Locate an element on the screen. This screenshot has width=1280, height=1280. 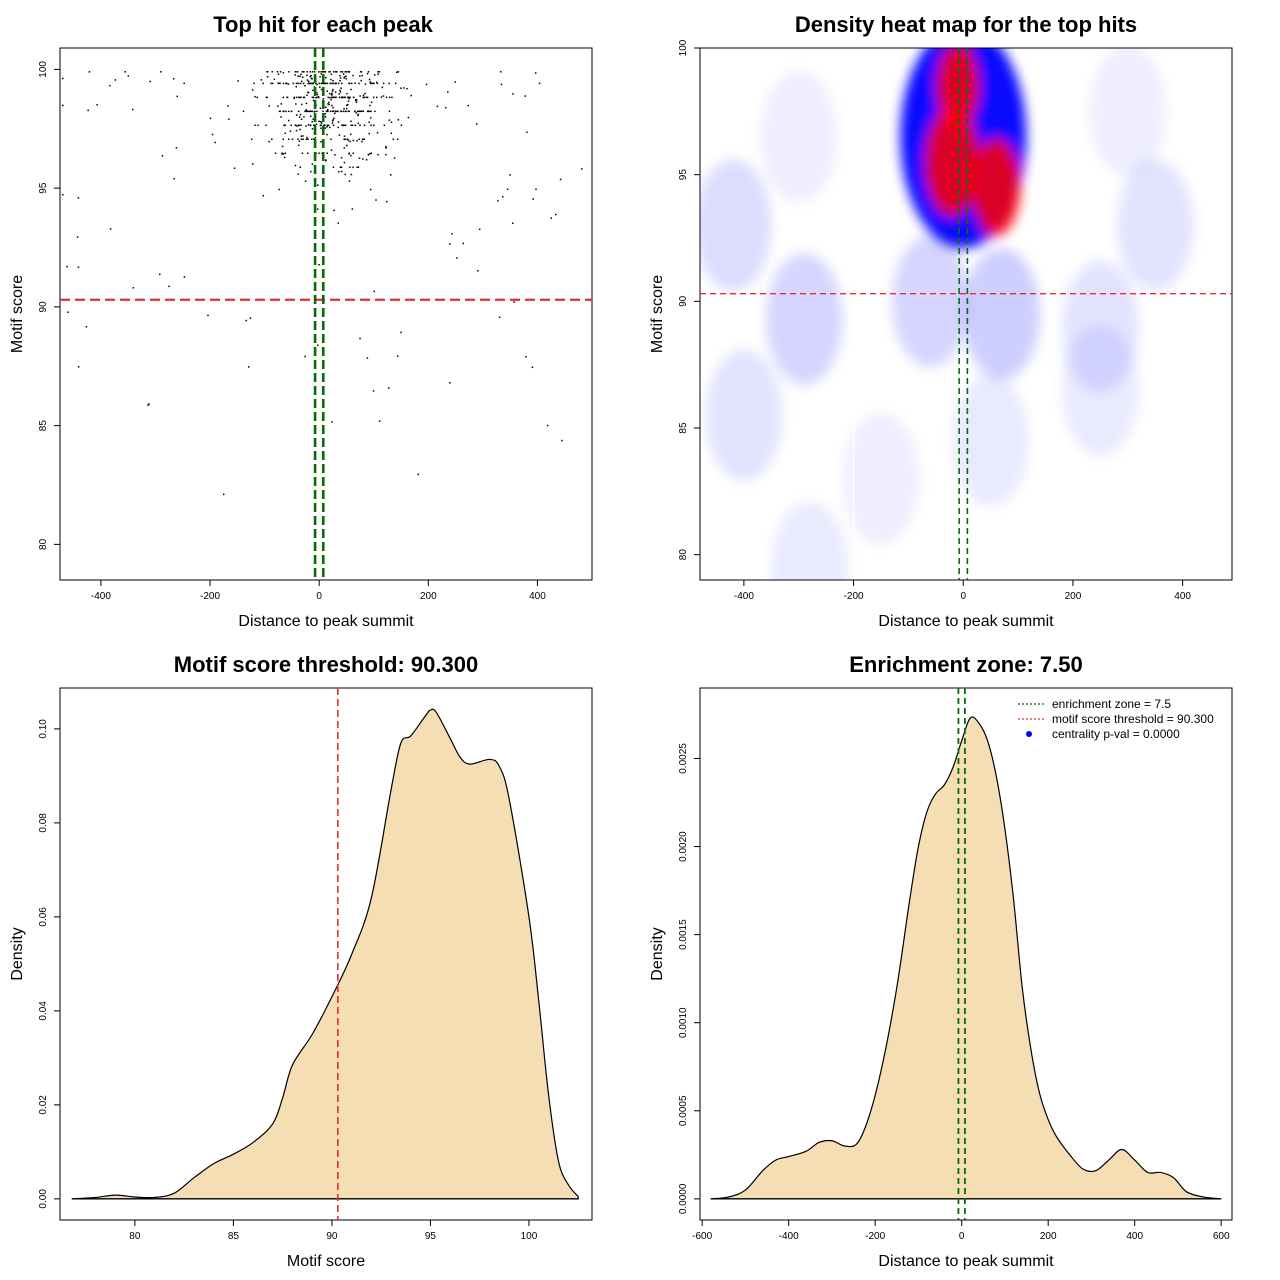
heatmap-y-axis: 80 85 90 95 100 is located at coordinates (689, 299).